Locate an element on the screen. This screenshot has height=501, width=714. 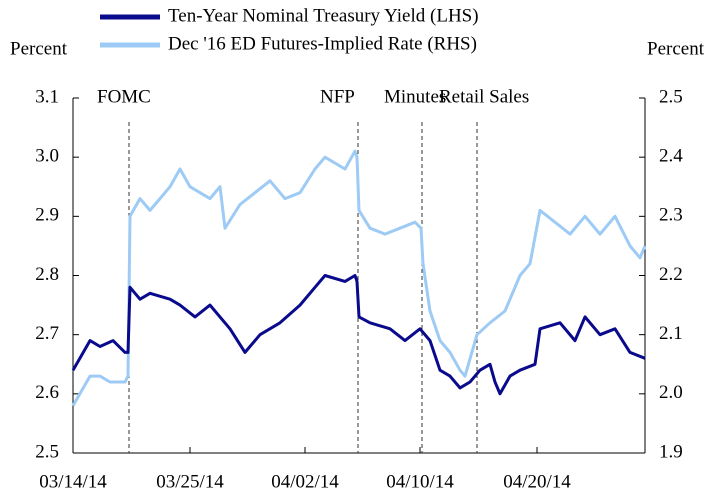
legend-label: Ten-Year Nominal Treasury Yield (LHS) is located at coordinates (323, 15).